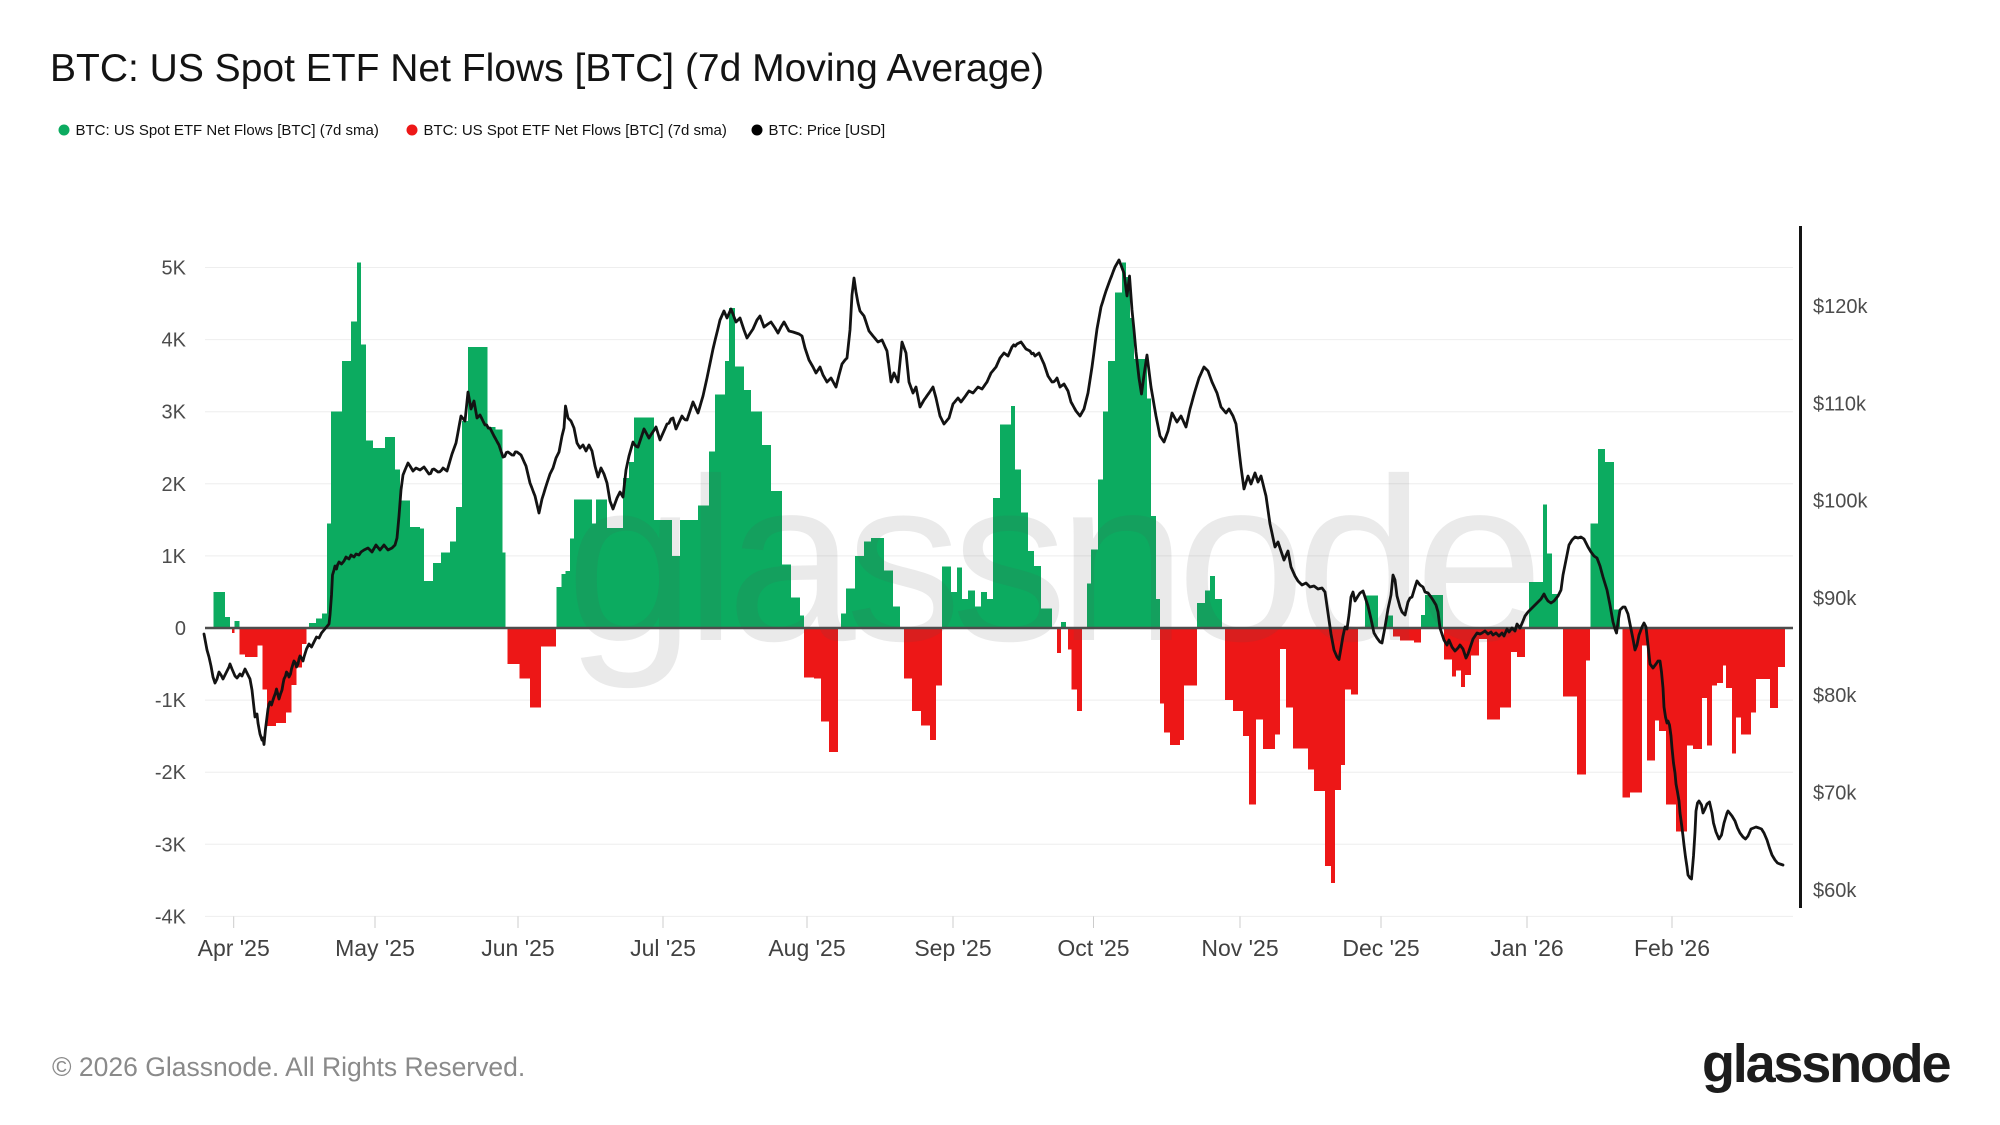 The image size is (2000, 1125). I want to click on svg-text: $120k, so click(1840, 307).